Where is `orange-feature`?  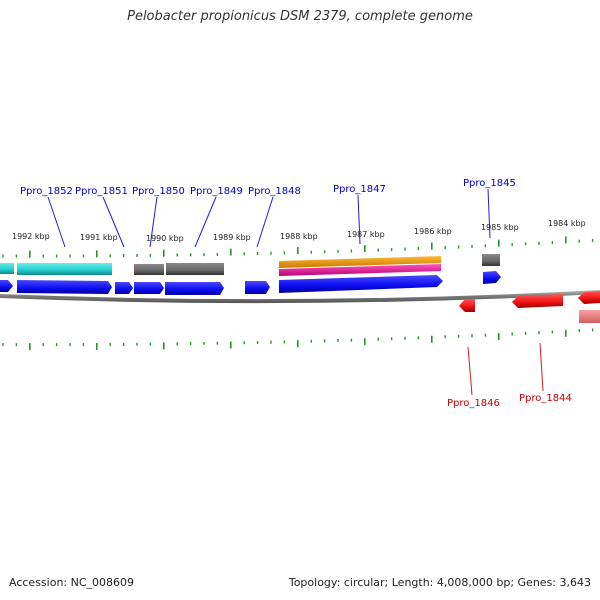 orange-feature is located at coordinates (360, 262).